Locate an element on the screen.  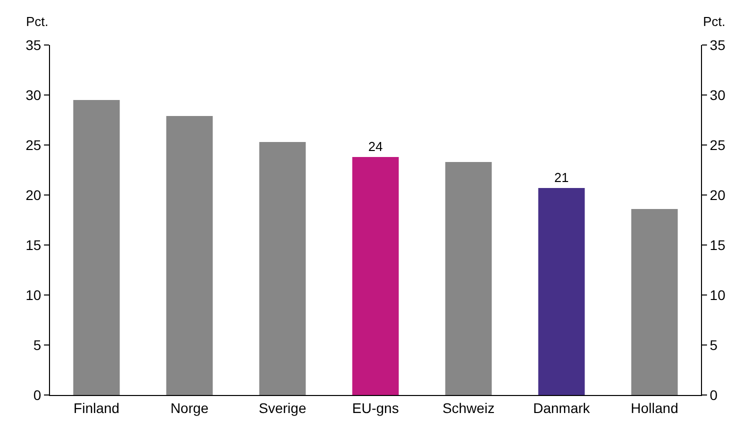
y2-tick-label: 5 is located at coordinates (714, 344).